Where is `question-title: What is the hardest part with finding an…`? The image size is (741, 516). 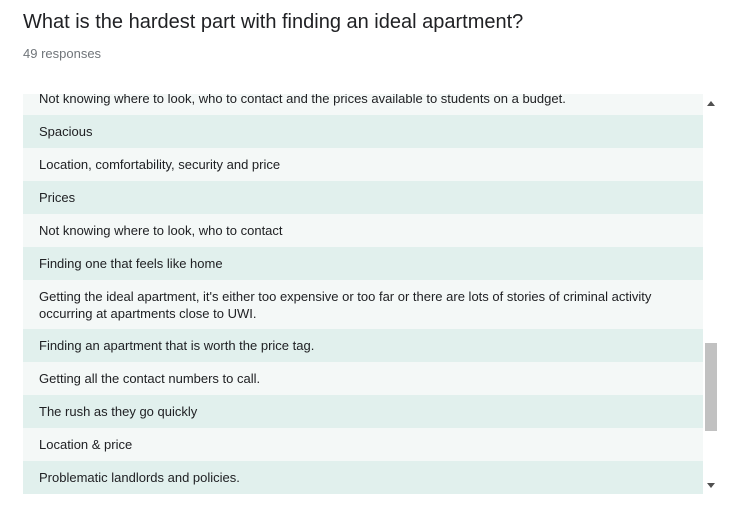 question-title: What is the hardest part with finding an… is located at coordinates (273, 22).